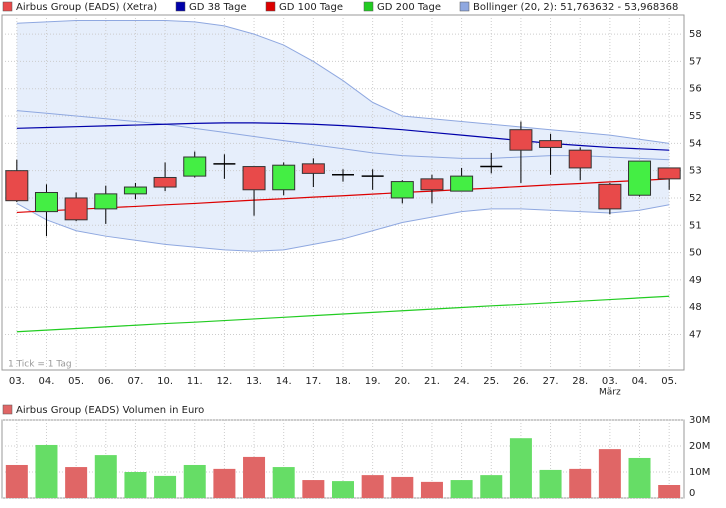 This screenshot has height=508, width=726. What do you see at coordinates (402, 381) in the screenshot?
I see `x-tick-label: 20.` at bounding box center [402, 381].